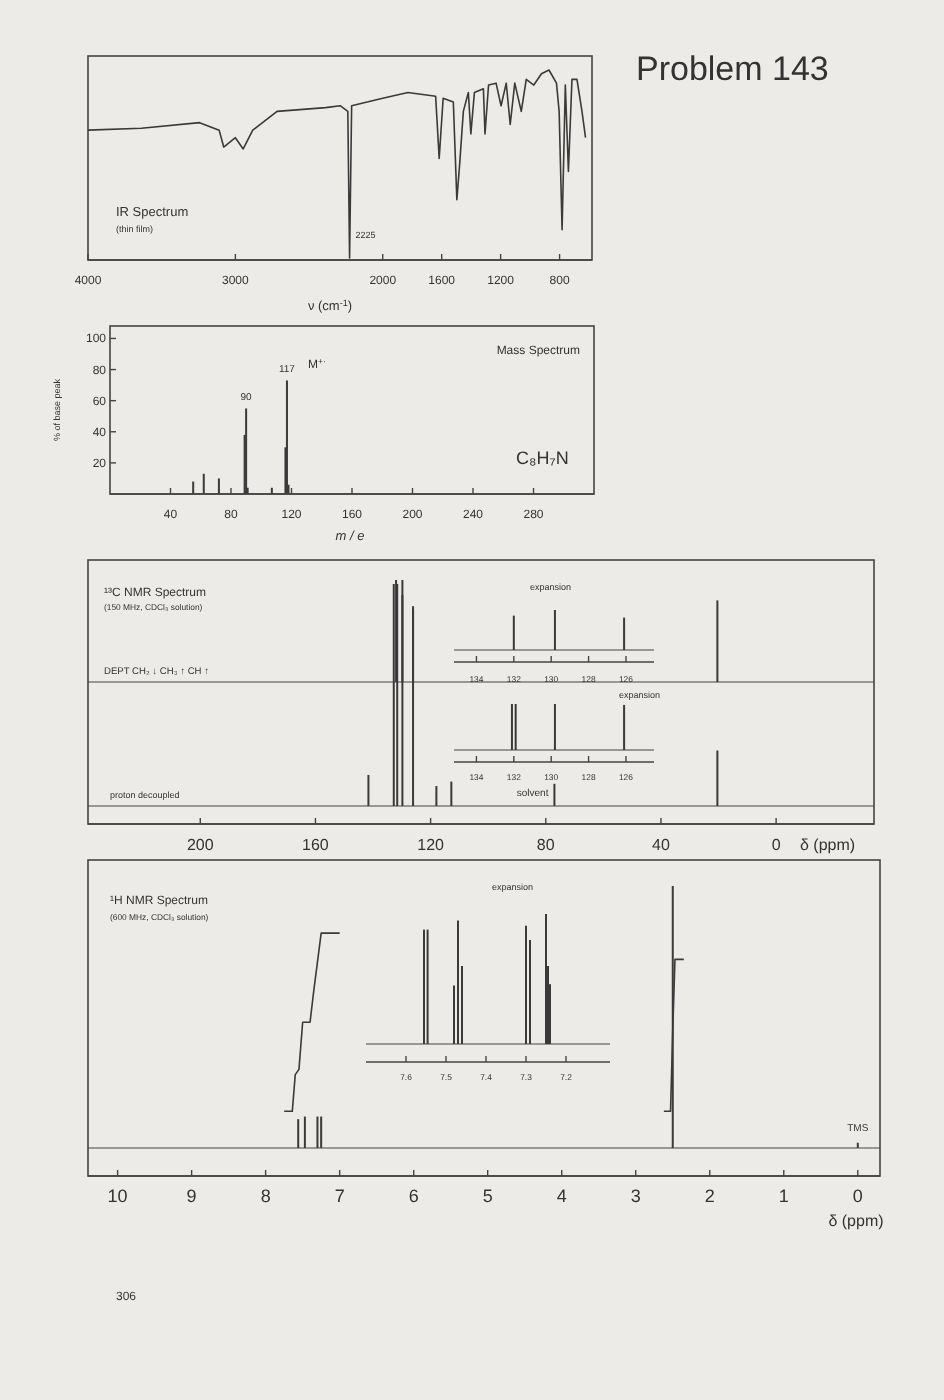 The image size is (944, 1400). What do you see at coordinates (487, 1196) in the screenshot?
I see `x-tick-label: 5` at bounding box center [487, 1196].